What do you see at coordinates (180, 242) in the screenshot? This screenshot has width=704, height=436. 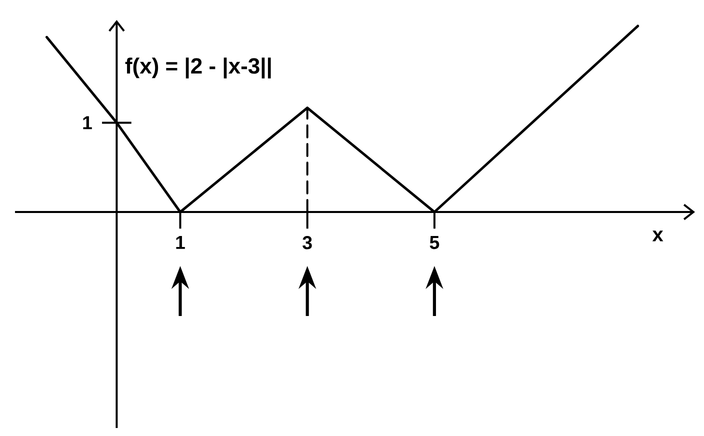 I see `x-tick-label: 1` at bounding box center [180, 242].